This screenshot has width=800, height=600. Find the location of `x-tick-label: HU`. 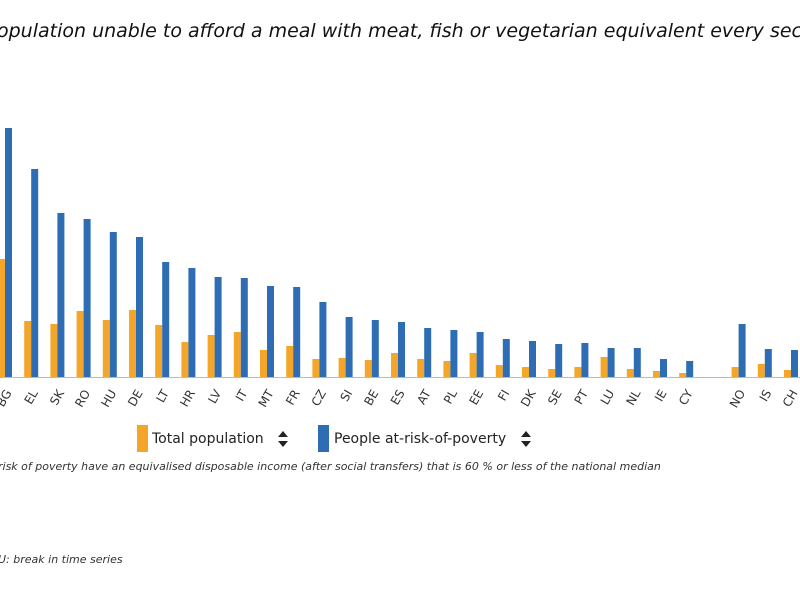

x-tick-label: HU is located at coordinates (108, 398).